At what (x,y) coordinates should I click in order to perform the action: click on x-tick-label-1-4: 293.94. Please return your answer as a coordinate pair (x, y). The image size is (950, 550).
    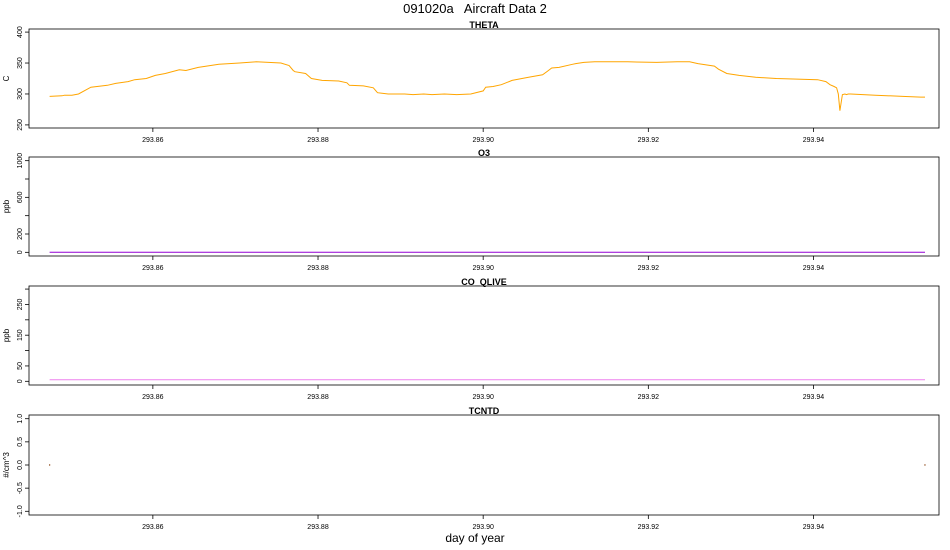
    Looking at the image, I should click on (814, 268).